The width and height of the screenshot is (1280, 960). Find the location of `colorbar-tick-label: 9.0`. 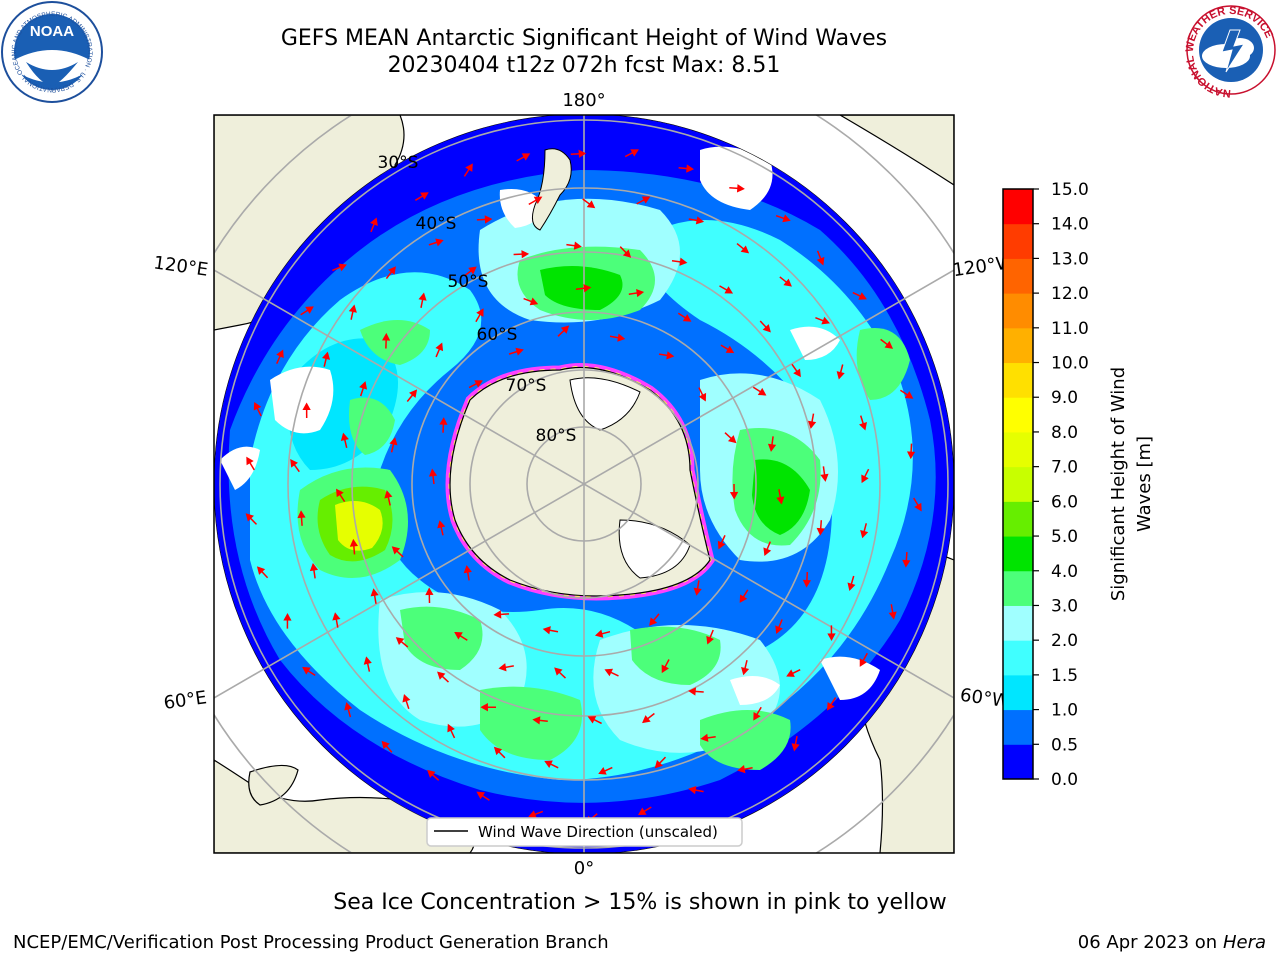

colorbar-tick-label: 9.0 is located at coordinates (1064, 398).